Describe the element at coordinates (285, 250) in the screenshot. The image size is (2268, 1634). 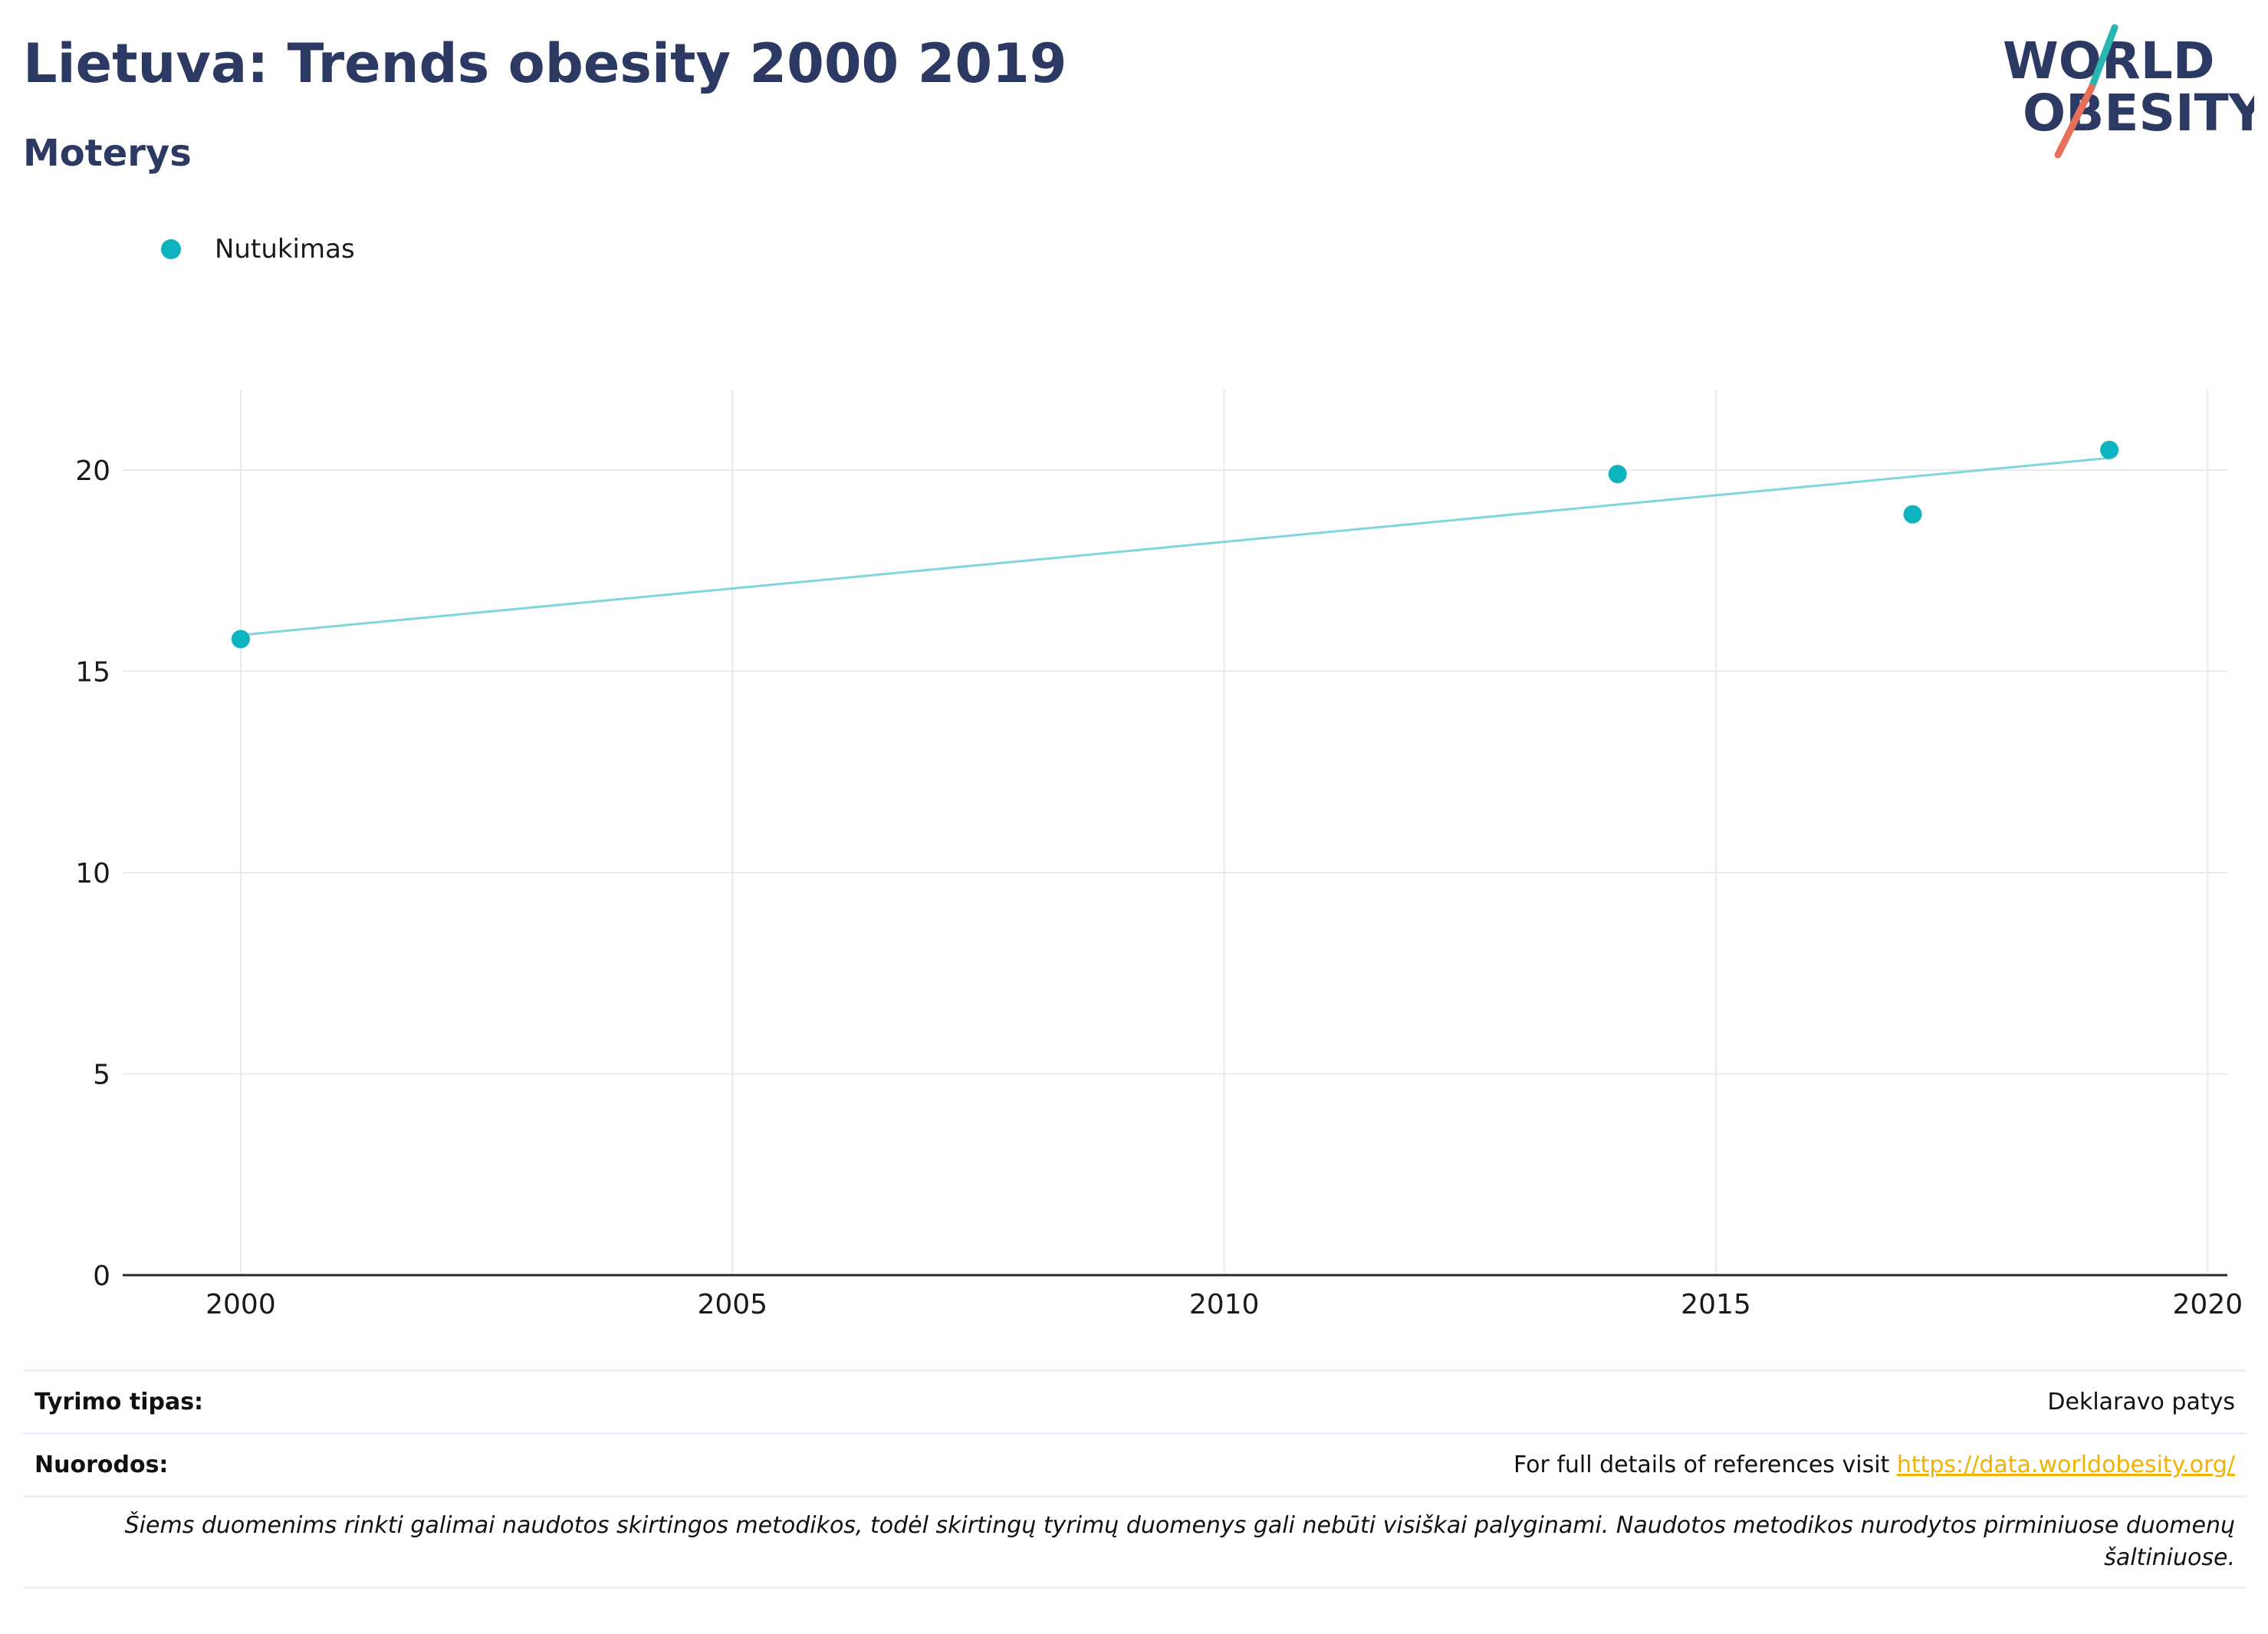
I see `legend-label: Nutukimas` at that location.